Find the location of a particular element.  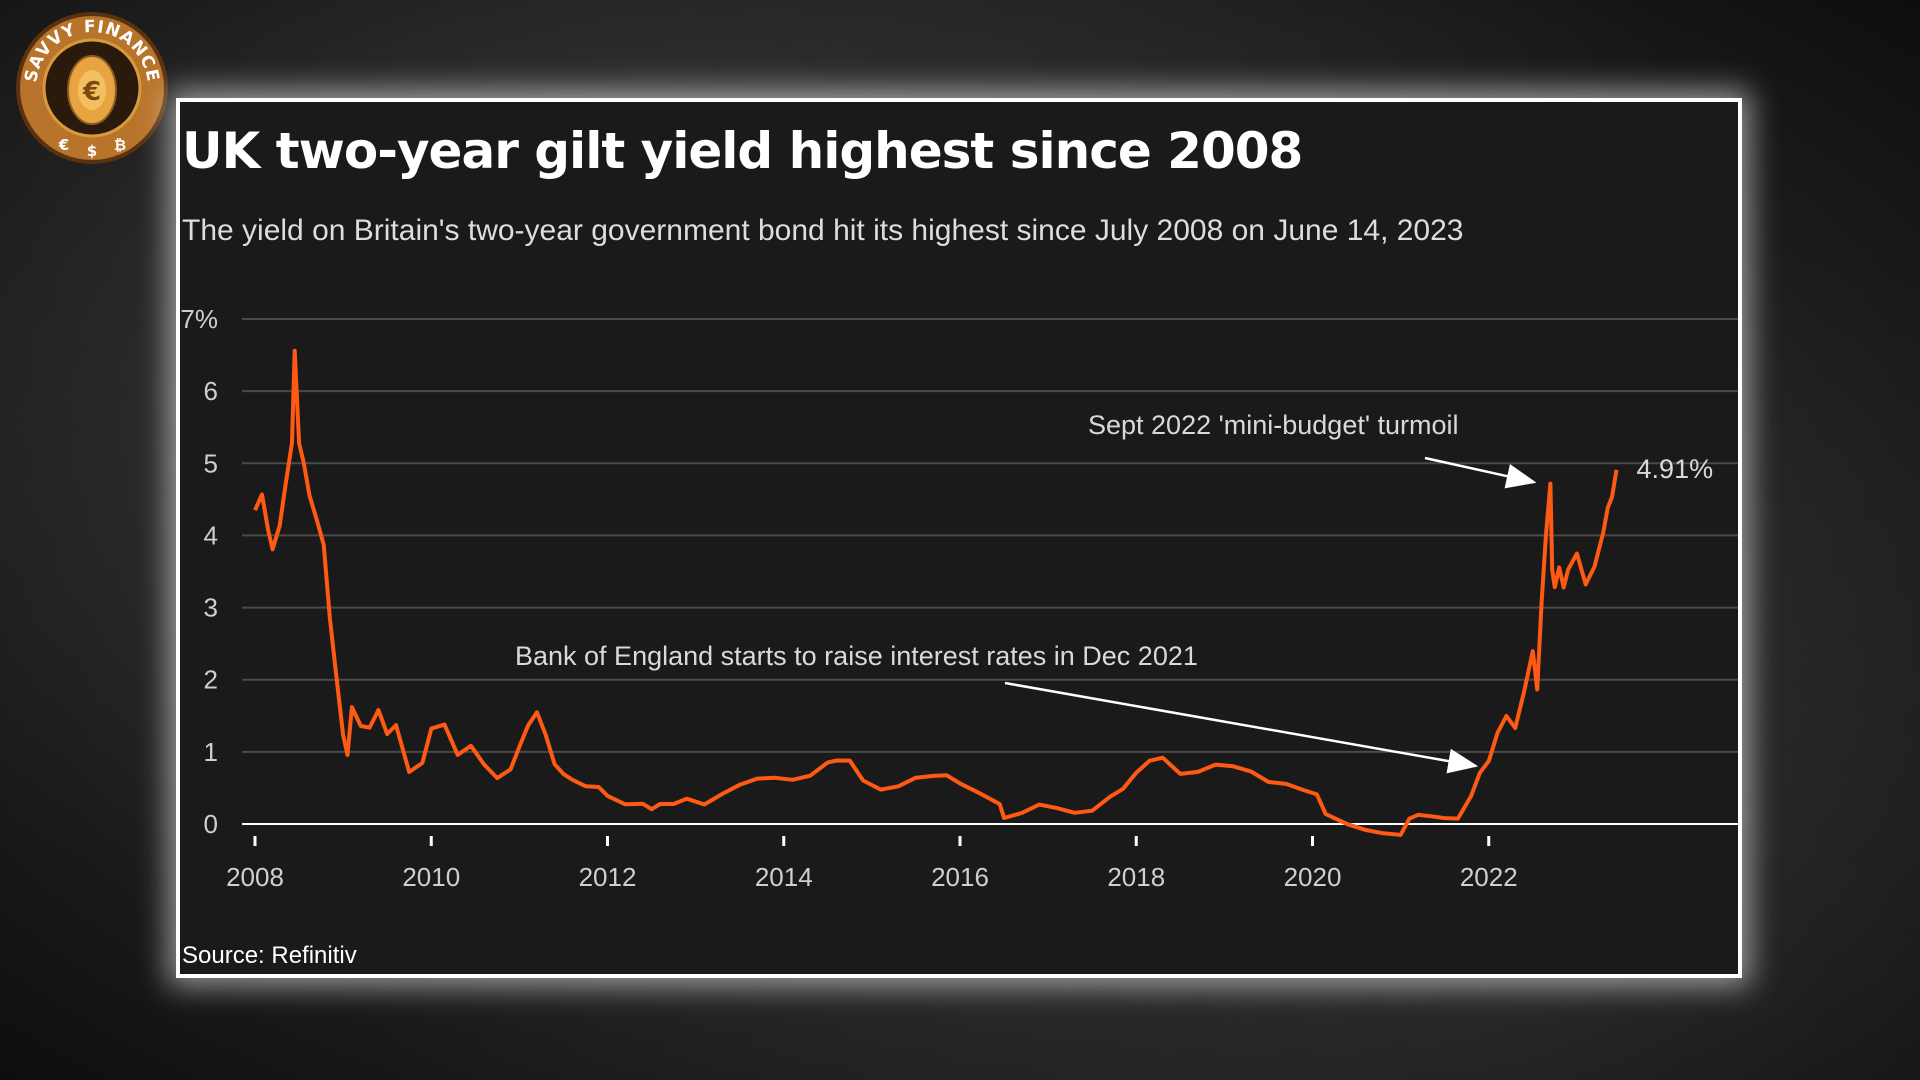

y-tick-label-1: 1 is located at coordinates (211, 752).